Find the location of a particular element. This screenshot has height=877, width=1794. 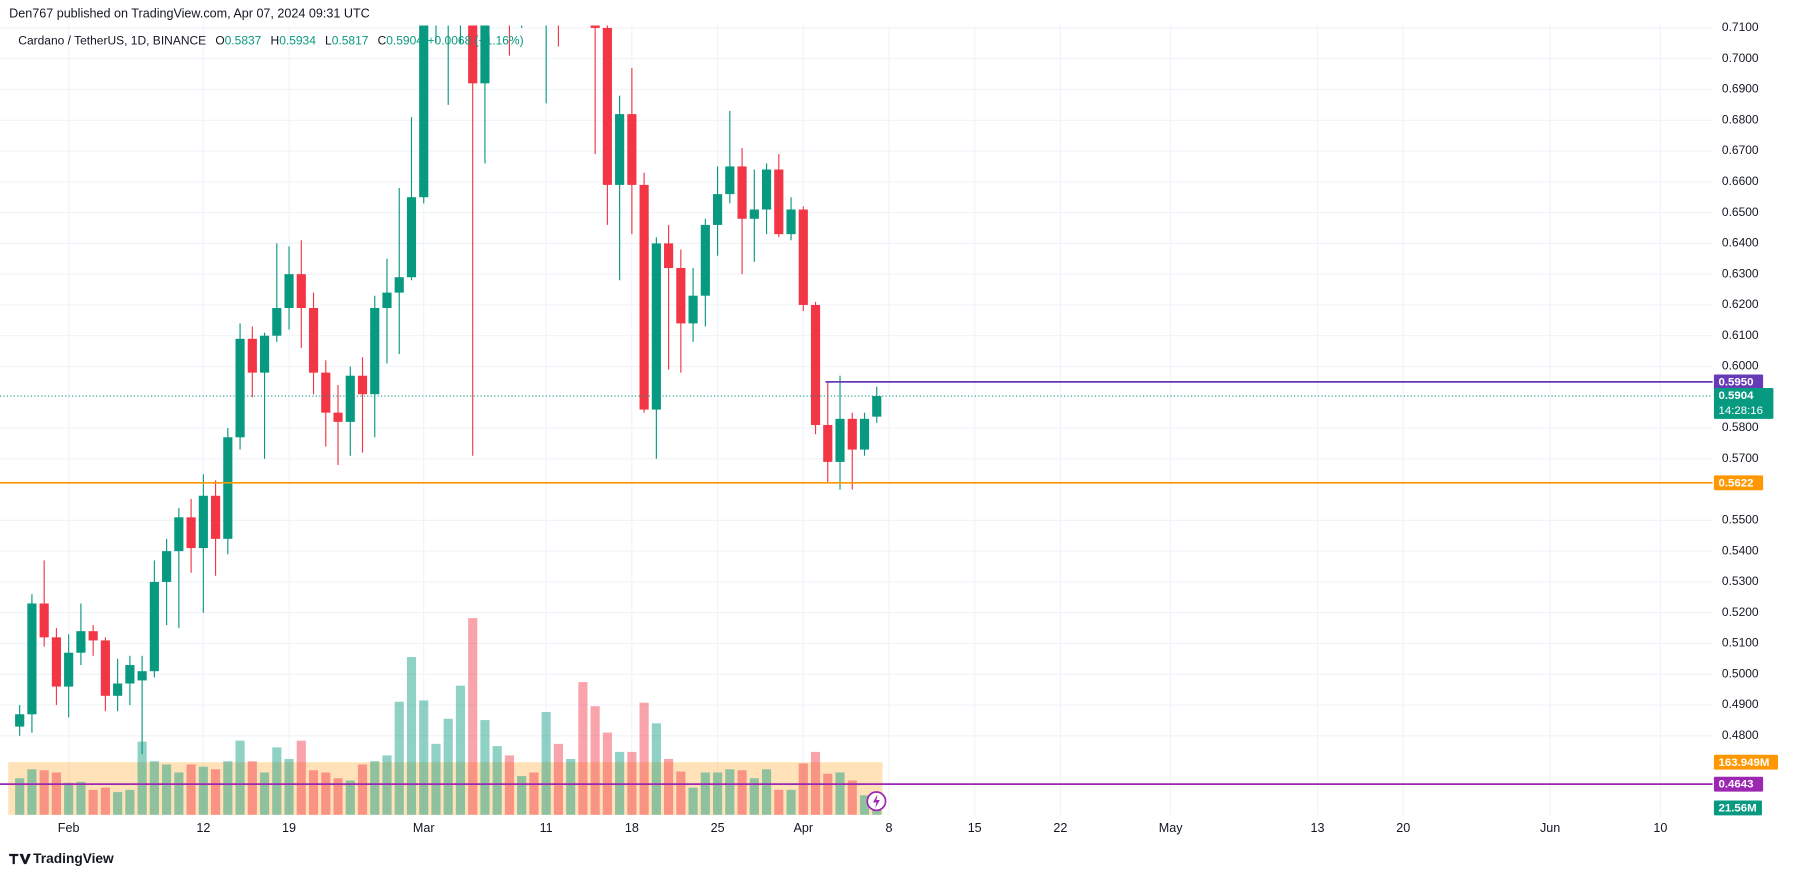

x-tick-label: 19 is located at coordinates (289, 828).